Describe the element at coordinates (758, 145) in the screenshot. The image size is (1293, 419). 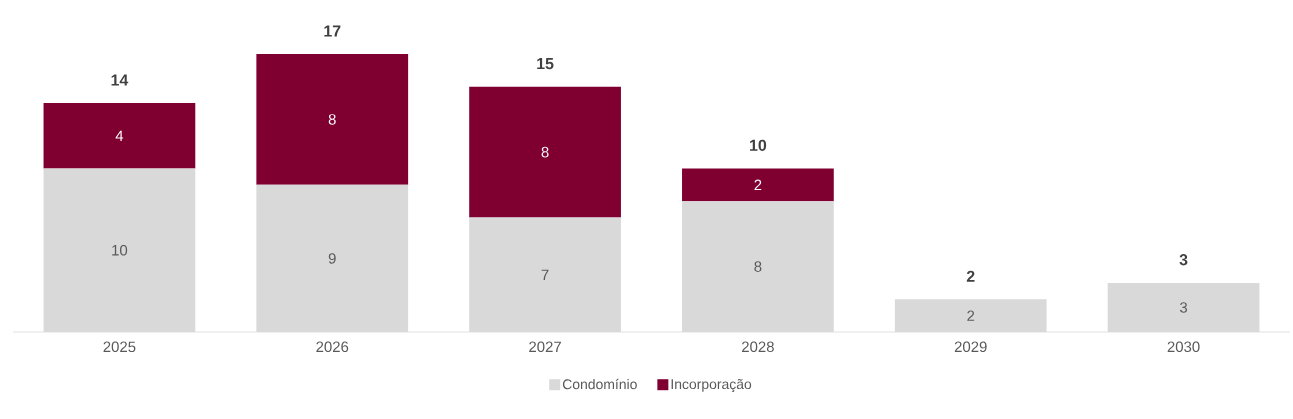
I see `total-label: 10` at that location.